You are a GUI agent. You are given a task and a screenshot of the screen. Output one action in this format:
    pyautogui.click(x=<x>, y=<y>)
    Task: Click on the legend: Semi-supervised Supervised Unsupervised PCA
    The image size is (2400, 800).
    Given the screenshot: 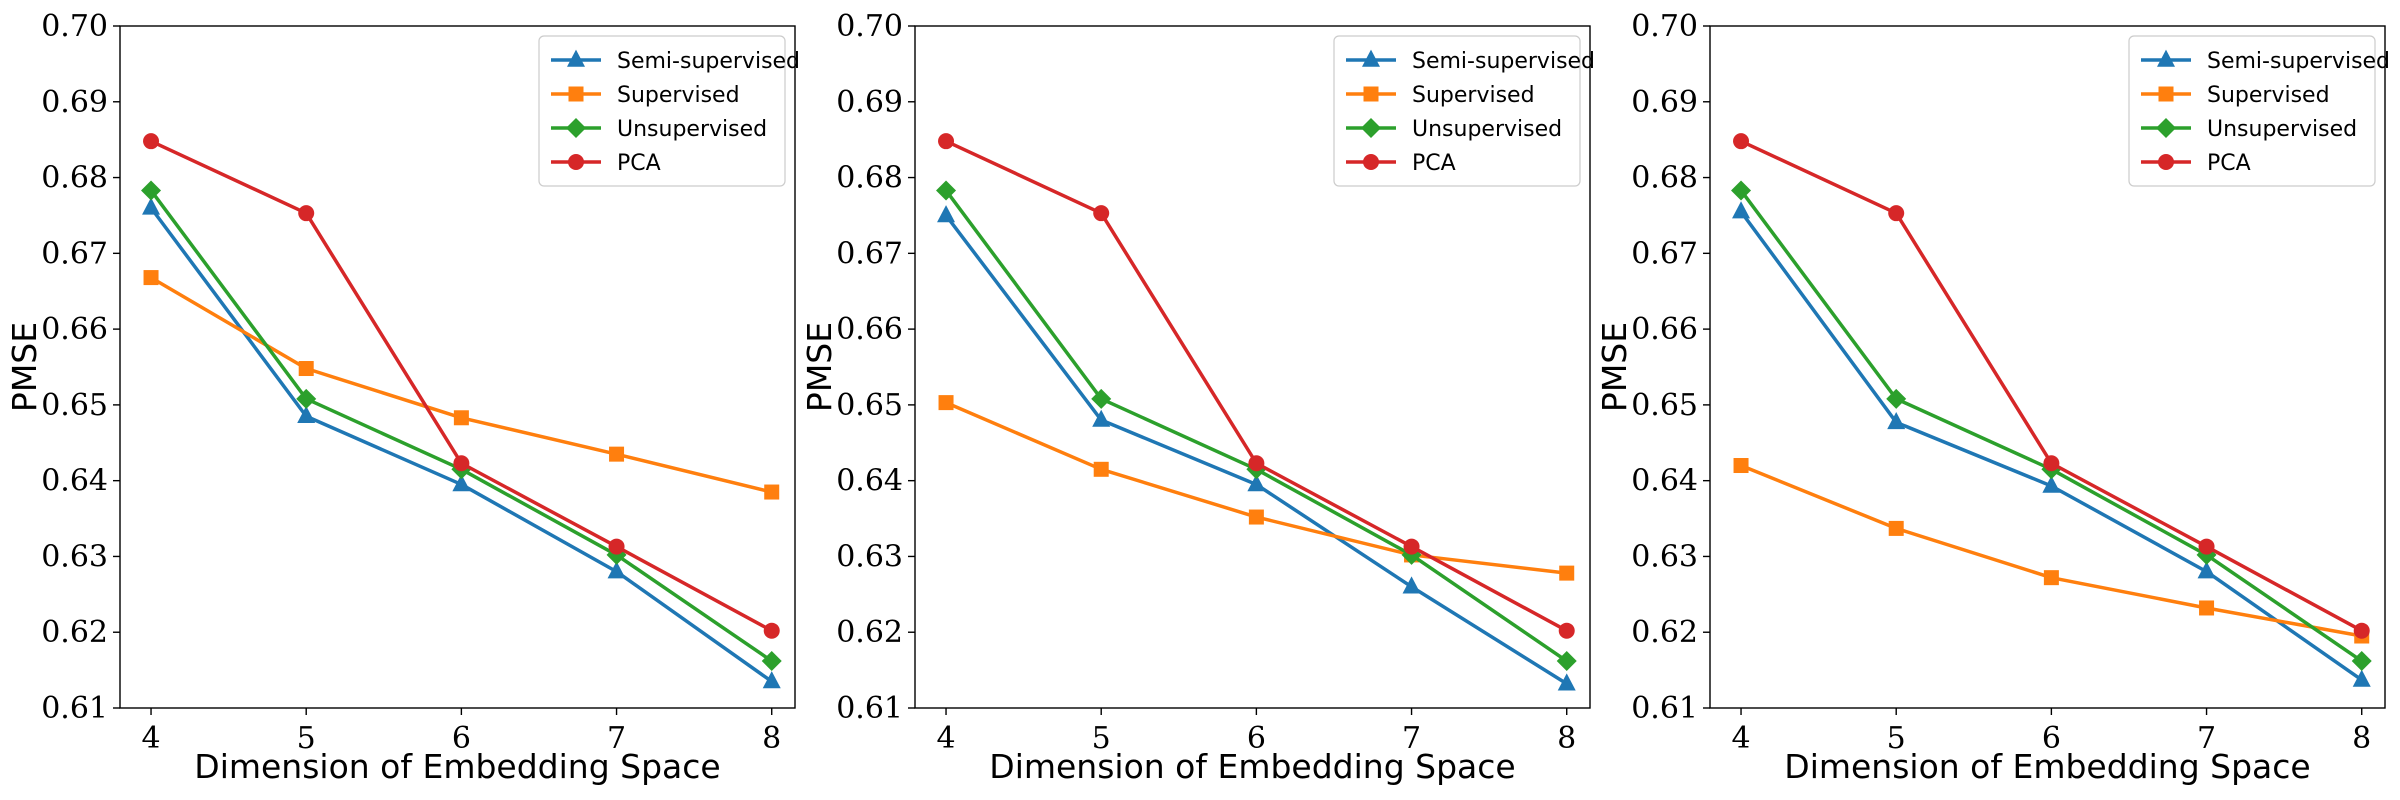 What is the action you would take?
    pyautogui.click(x=669, y=111)
    